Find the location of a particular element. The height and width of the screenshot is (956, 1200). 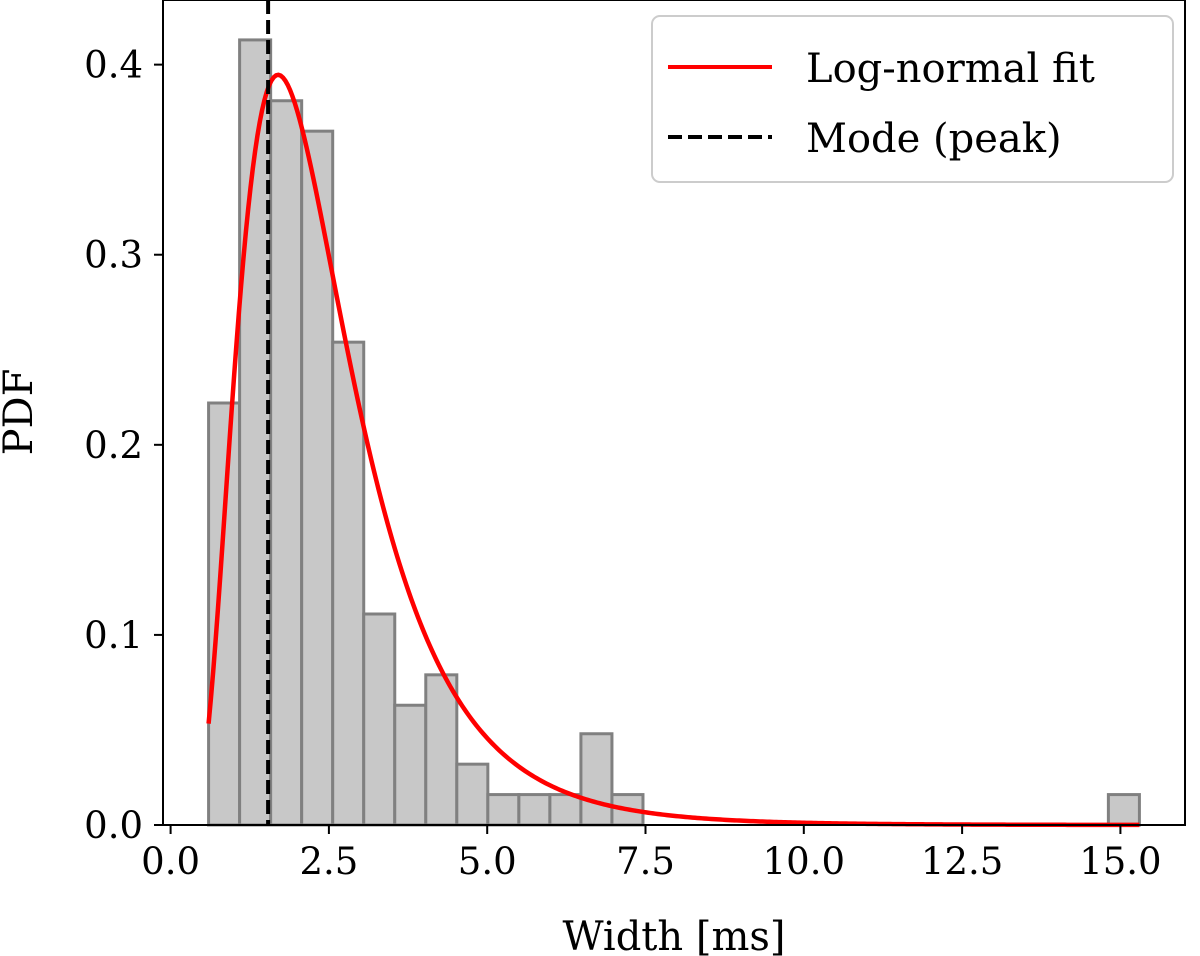

y-tick-label: 0.1 is located at coordinates (113, 635).